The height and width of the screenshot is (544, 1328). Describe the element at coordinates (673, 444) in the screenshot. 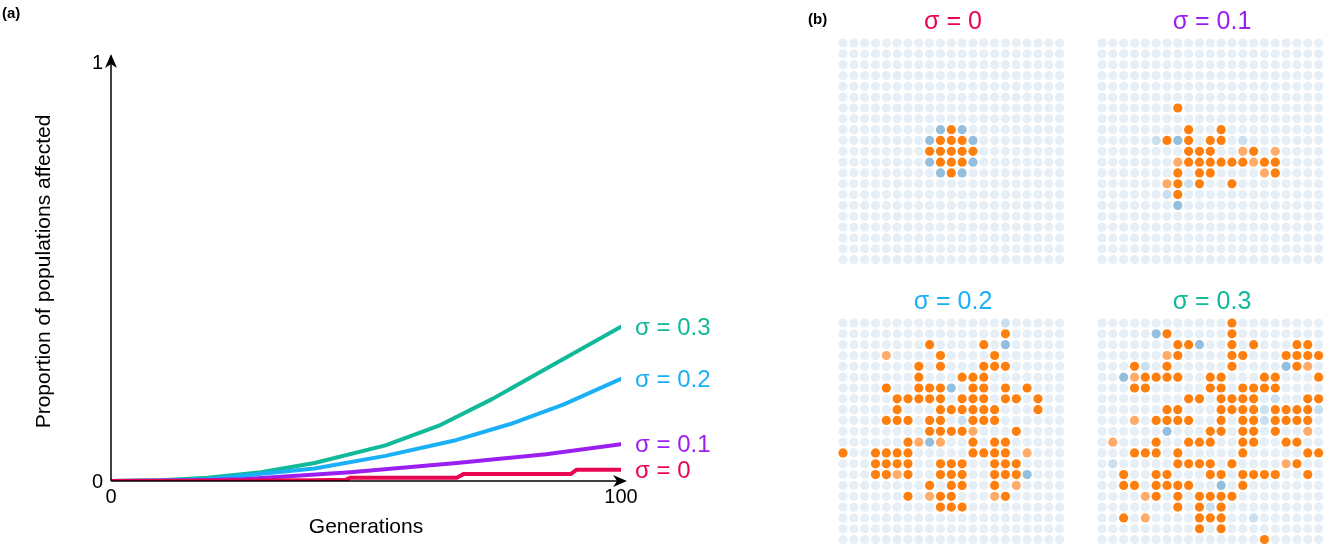

I see `series-label: σ = 0.1` at that location.